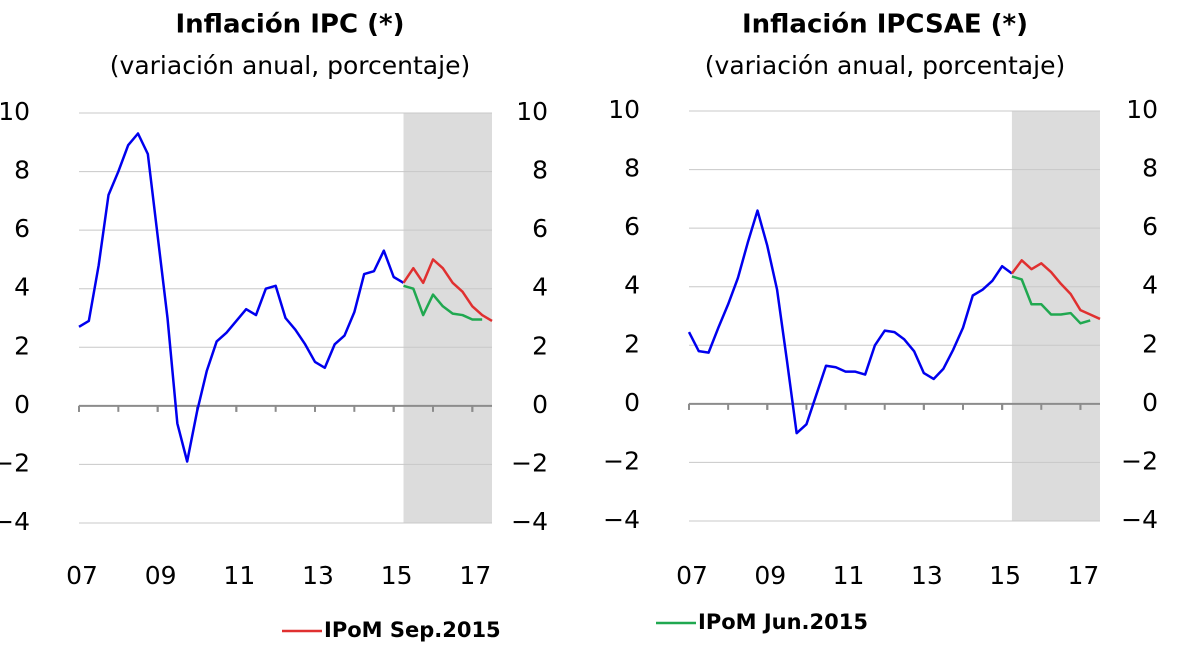 The width and height of the screenshot is (1184, 648). What do you see at coordinates (783, 622) in the screenshot?
I see `legend-label: IPoM Jun.2015` at bounding box center [783, 622].